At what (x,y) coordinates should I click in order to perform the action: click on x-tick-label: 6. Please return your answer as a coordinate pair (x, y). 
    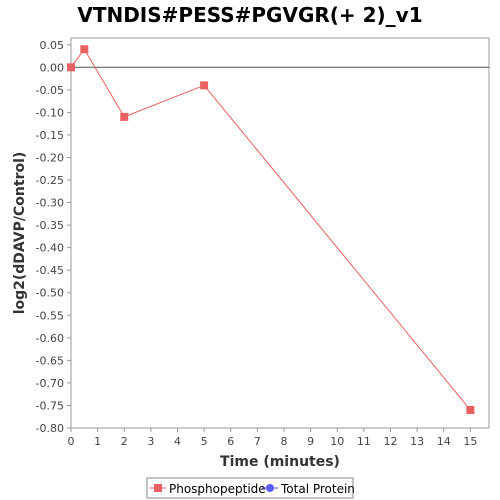
    Looking at the image, I should click on (230, 441).